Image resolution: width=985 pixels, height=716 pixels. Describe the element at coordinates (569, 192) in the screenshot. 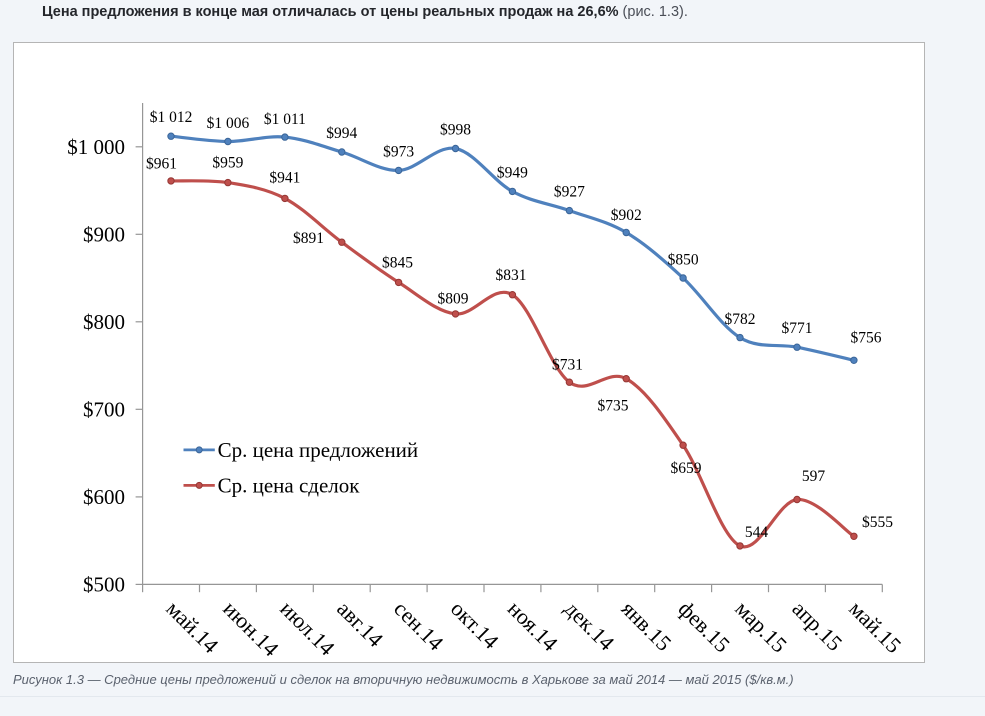

I see `svg-text: $927` at that location.